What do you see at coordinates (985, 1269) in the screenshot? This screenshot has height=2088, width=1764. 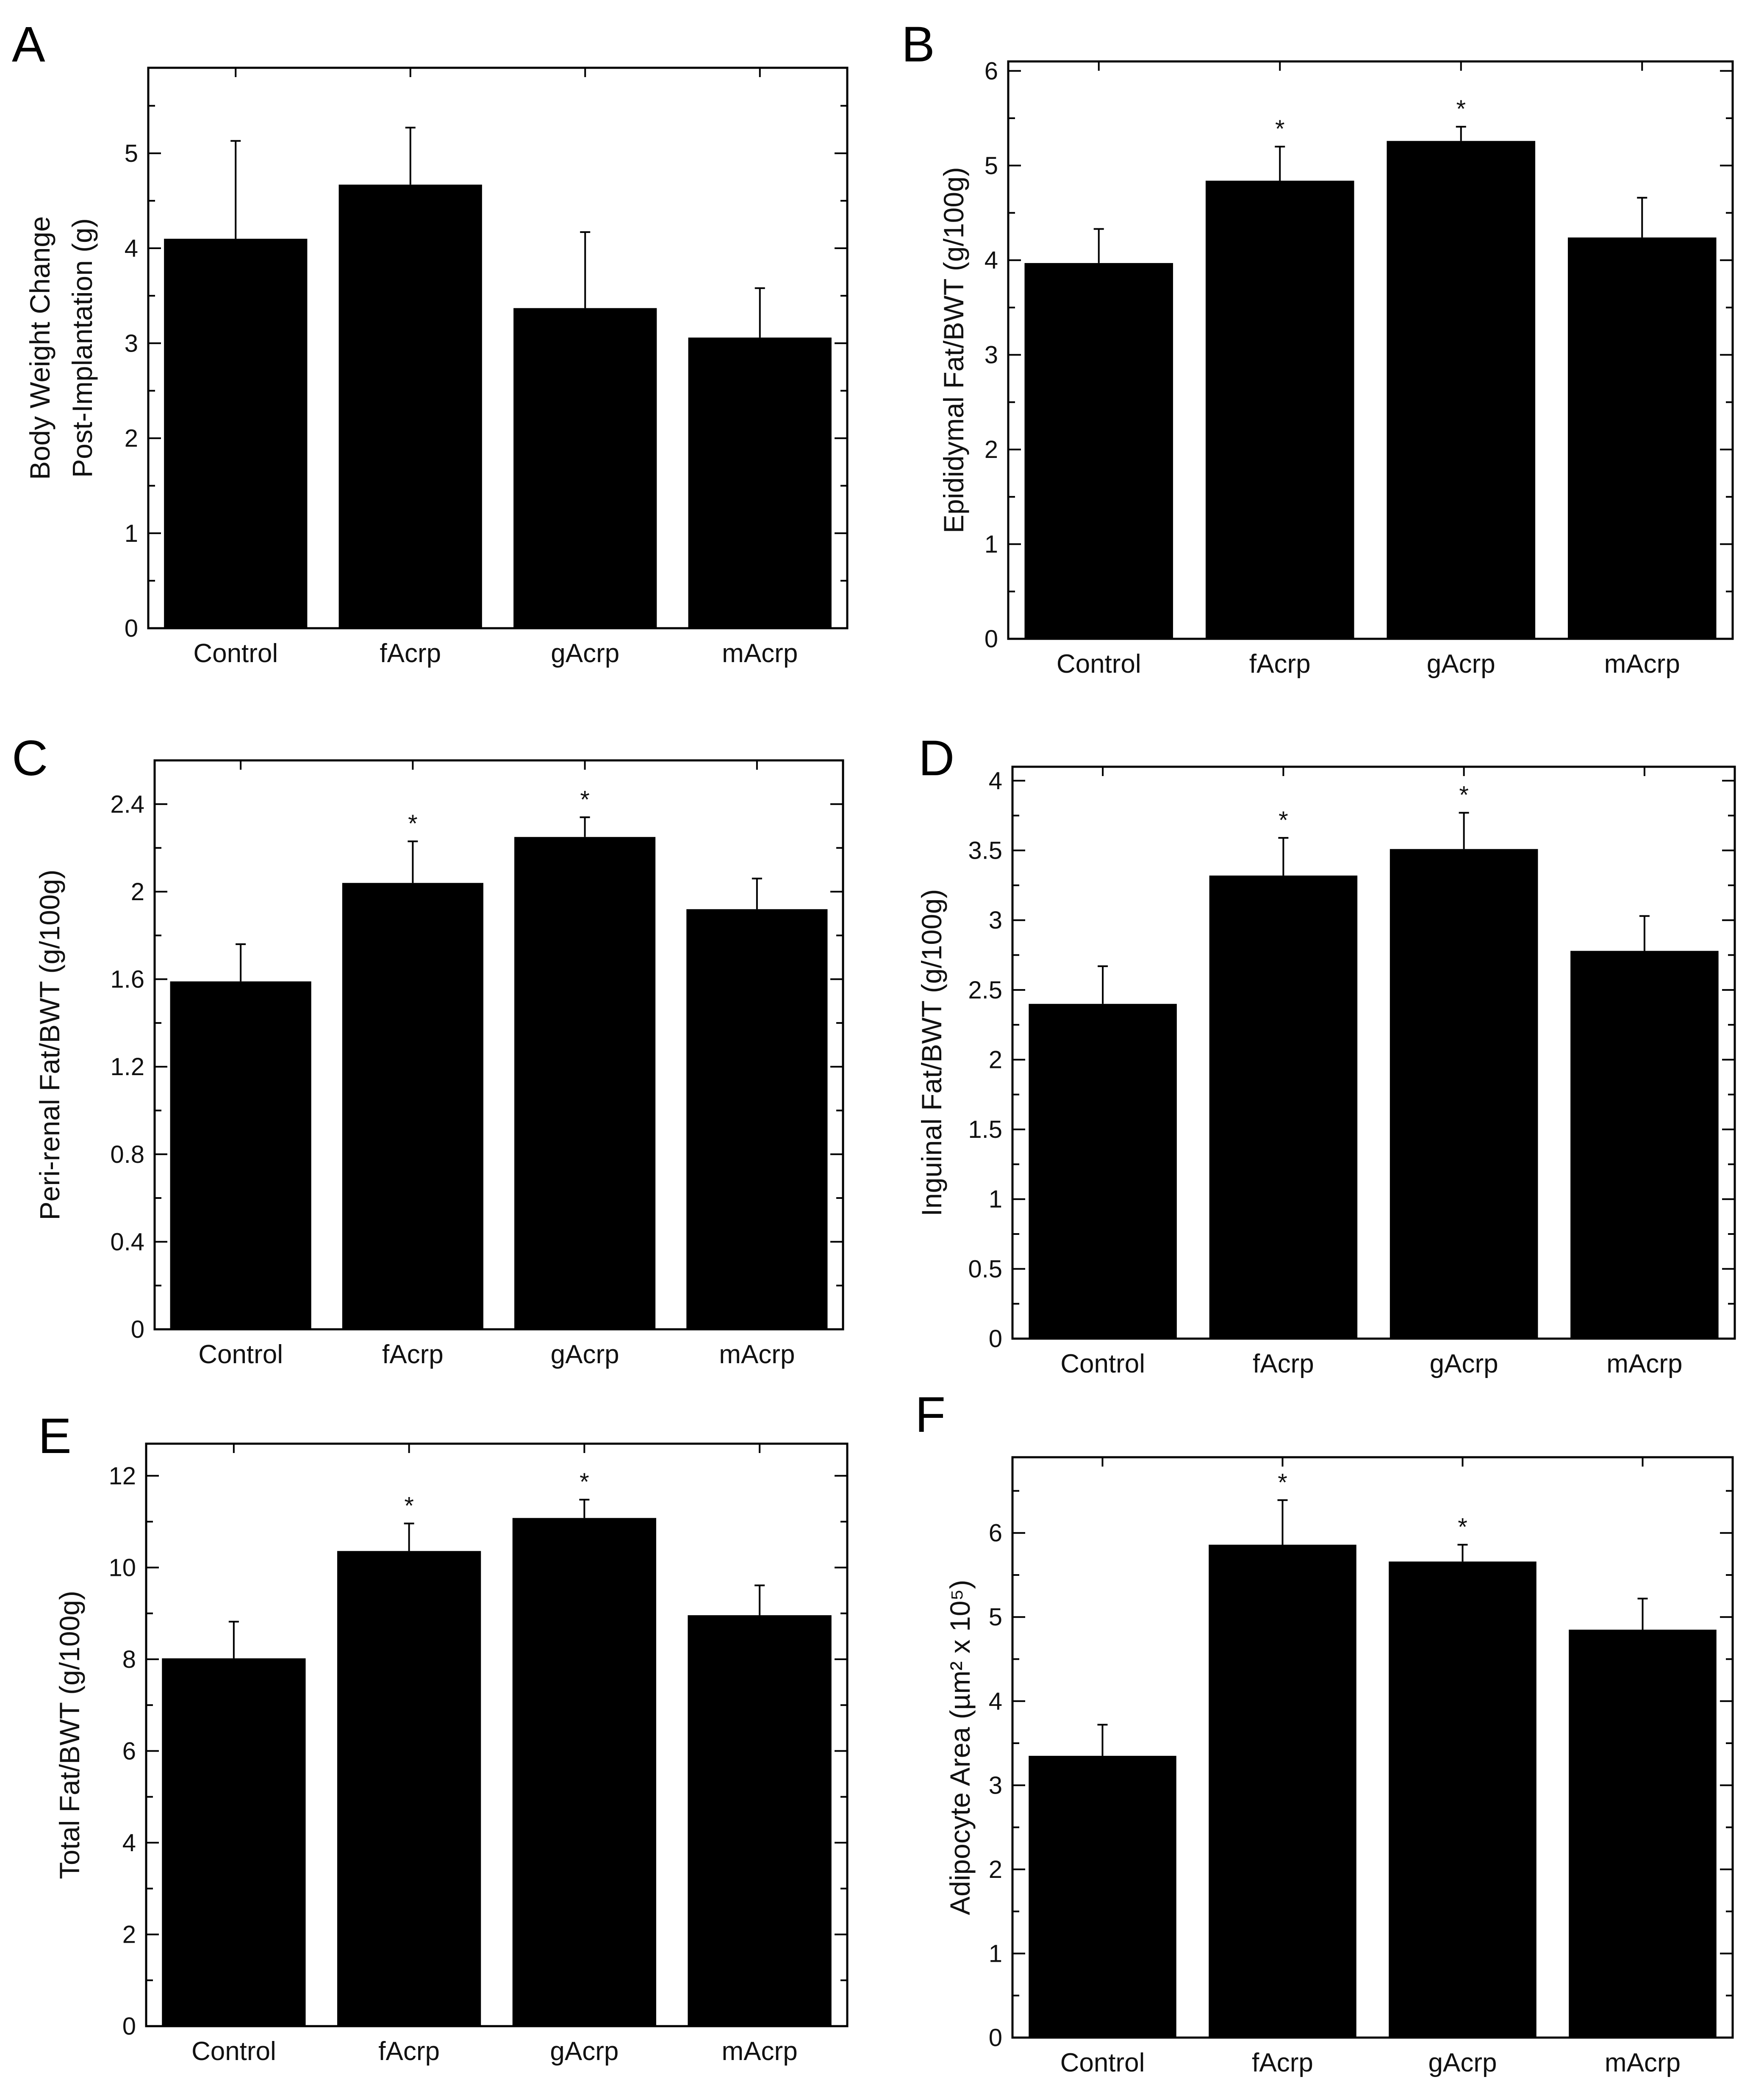 I see `y-tick-label: 0.5` at bounding box center [985, 1269].